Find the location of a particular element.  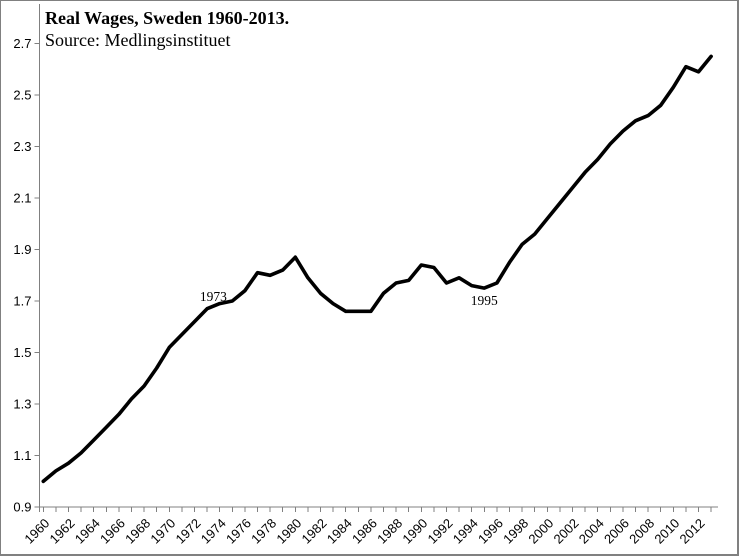

x-tick-label: 1960 is located at coordinates (36, 531).